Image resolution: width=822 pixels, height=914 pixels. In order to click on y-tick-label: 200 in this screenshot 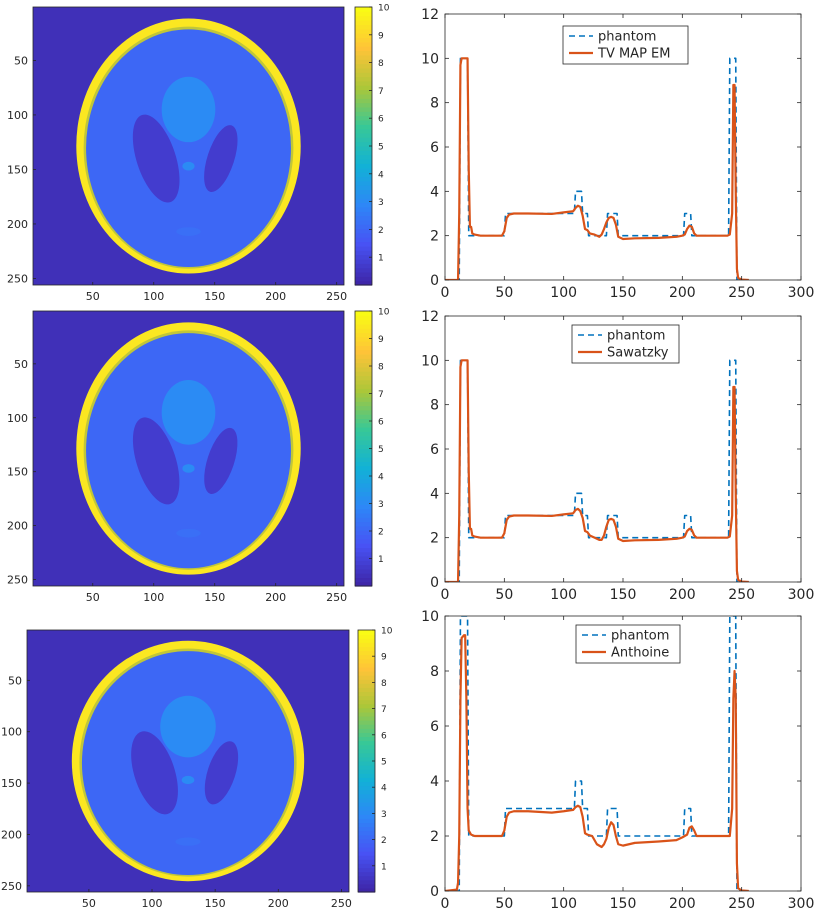, I will do `click(17, 224)`.